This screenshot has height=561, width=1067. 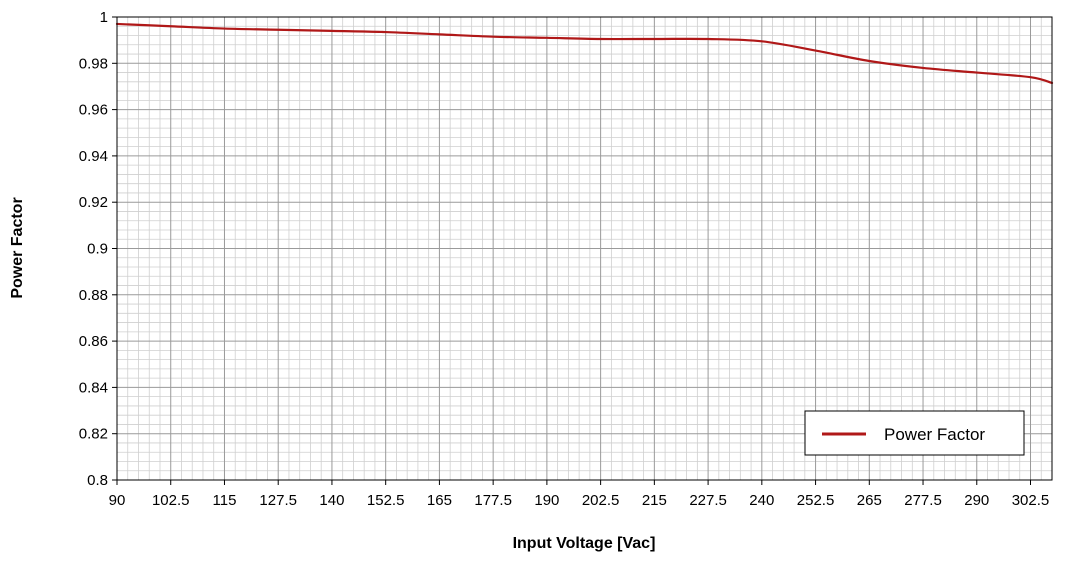 I want to click on y-tick-label: 0.92, so click(x=93, y=202).